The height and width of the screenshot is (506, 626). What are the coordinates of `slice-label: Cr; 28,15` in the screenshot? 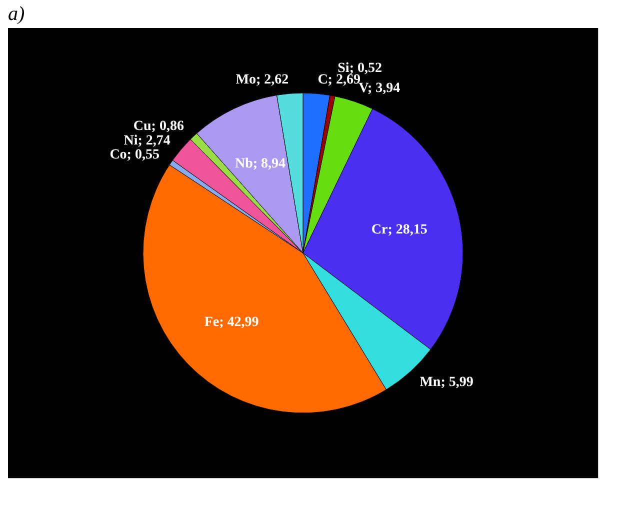 It's located at (399, 230).